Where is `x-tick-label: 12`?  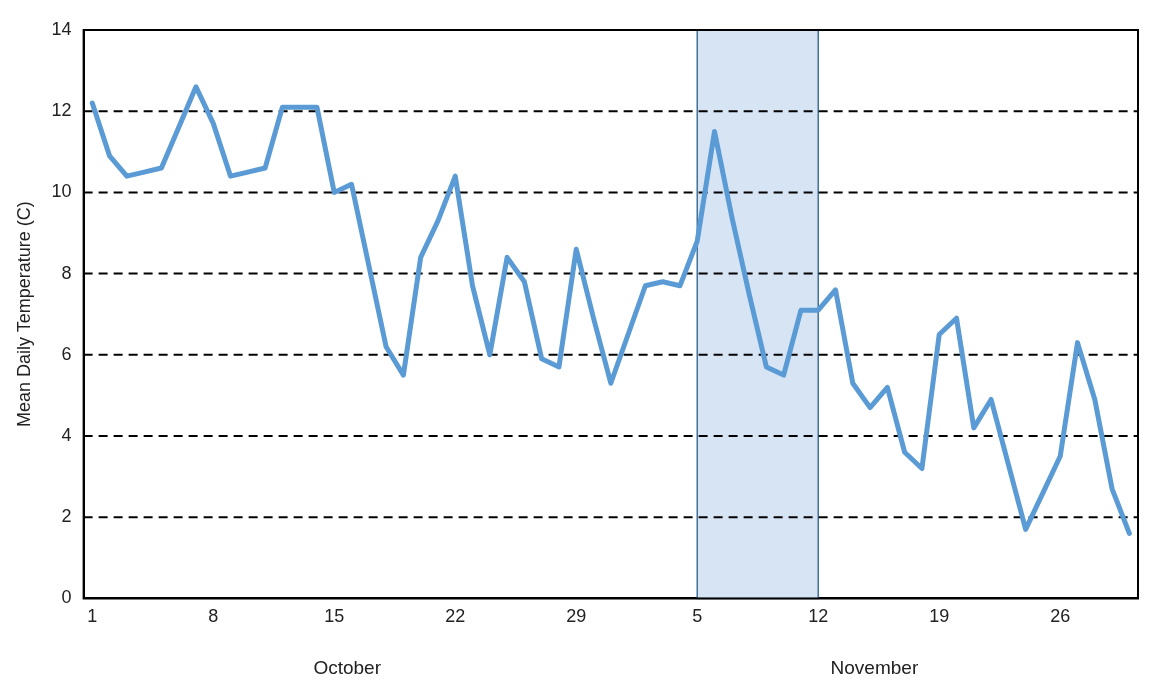
x-tick-label: 12 is located at coordinates (818, 616).